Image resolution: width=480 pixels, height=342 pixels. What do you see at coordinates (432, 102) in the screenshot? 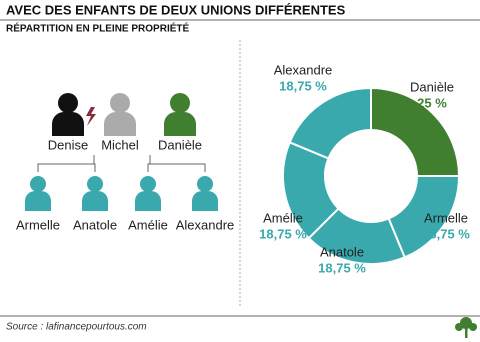
I see `segment-value: 25 %` at bounding box center [432, 102].